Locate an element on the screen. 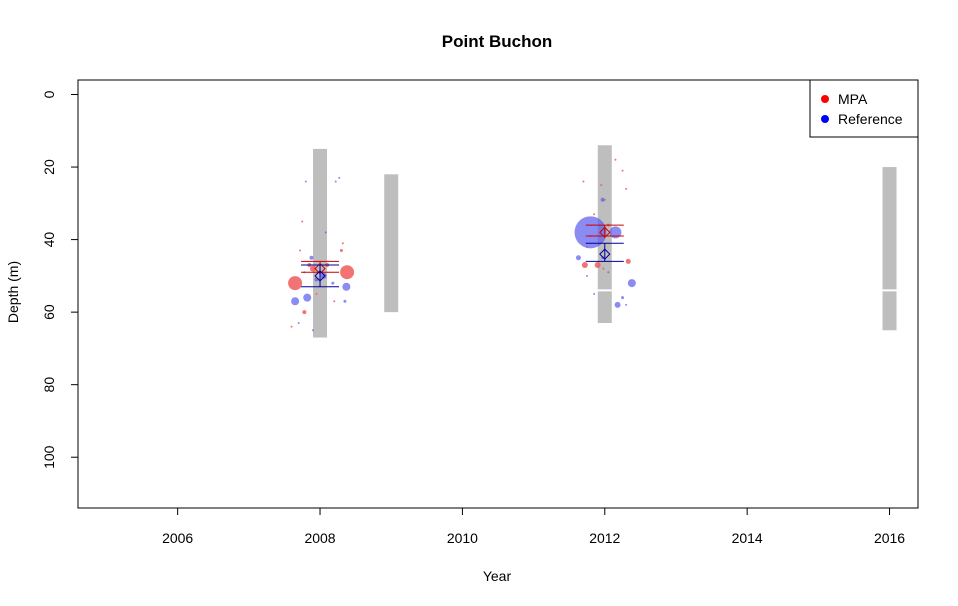 The height and width of the screenshot is (606, 958). y-tick-label: 80 is located at coordinates (49, 385).